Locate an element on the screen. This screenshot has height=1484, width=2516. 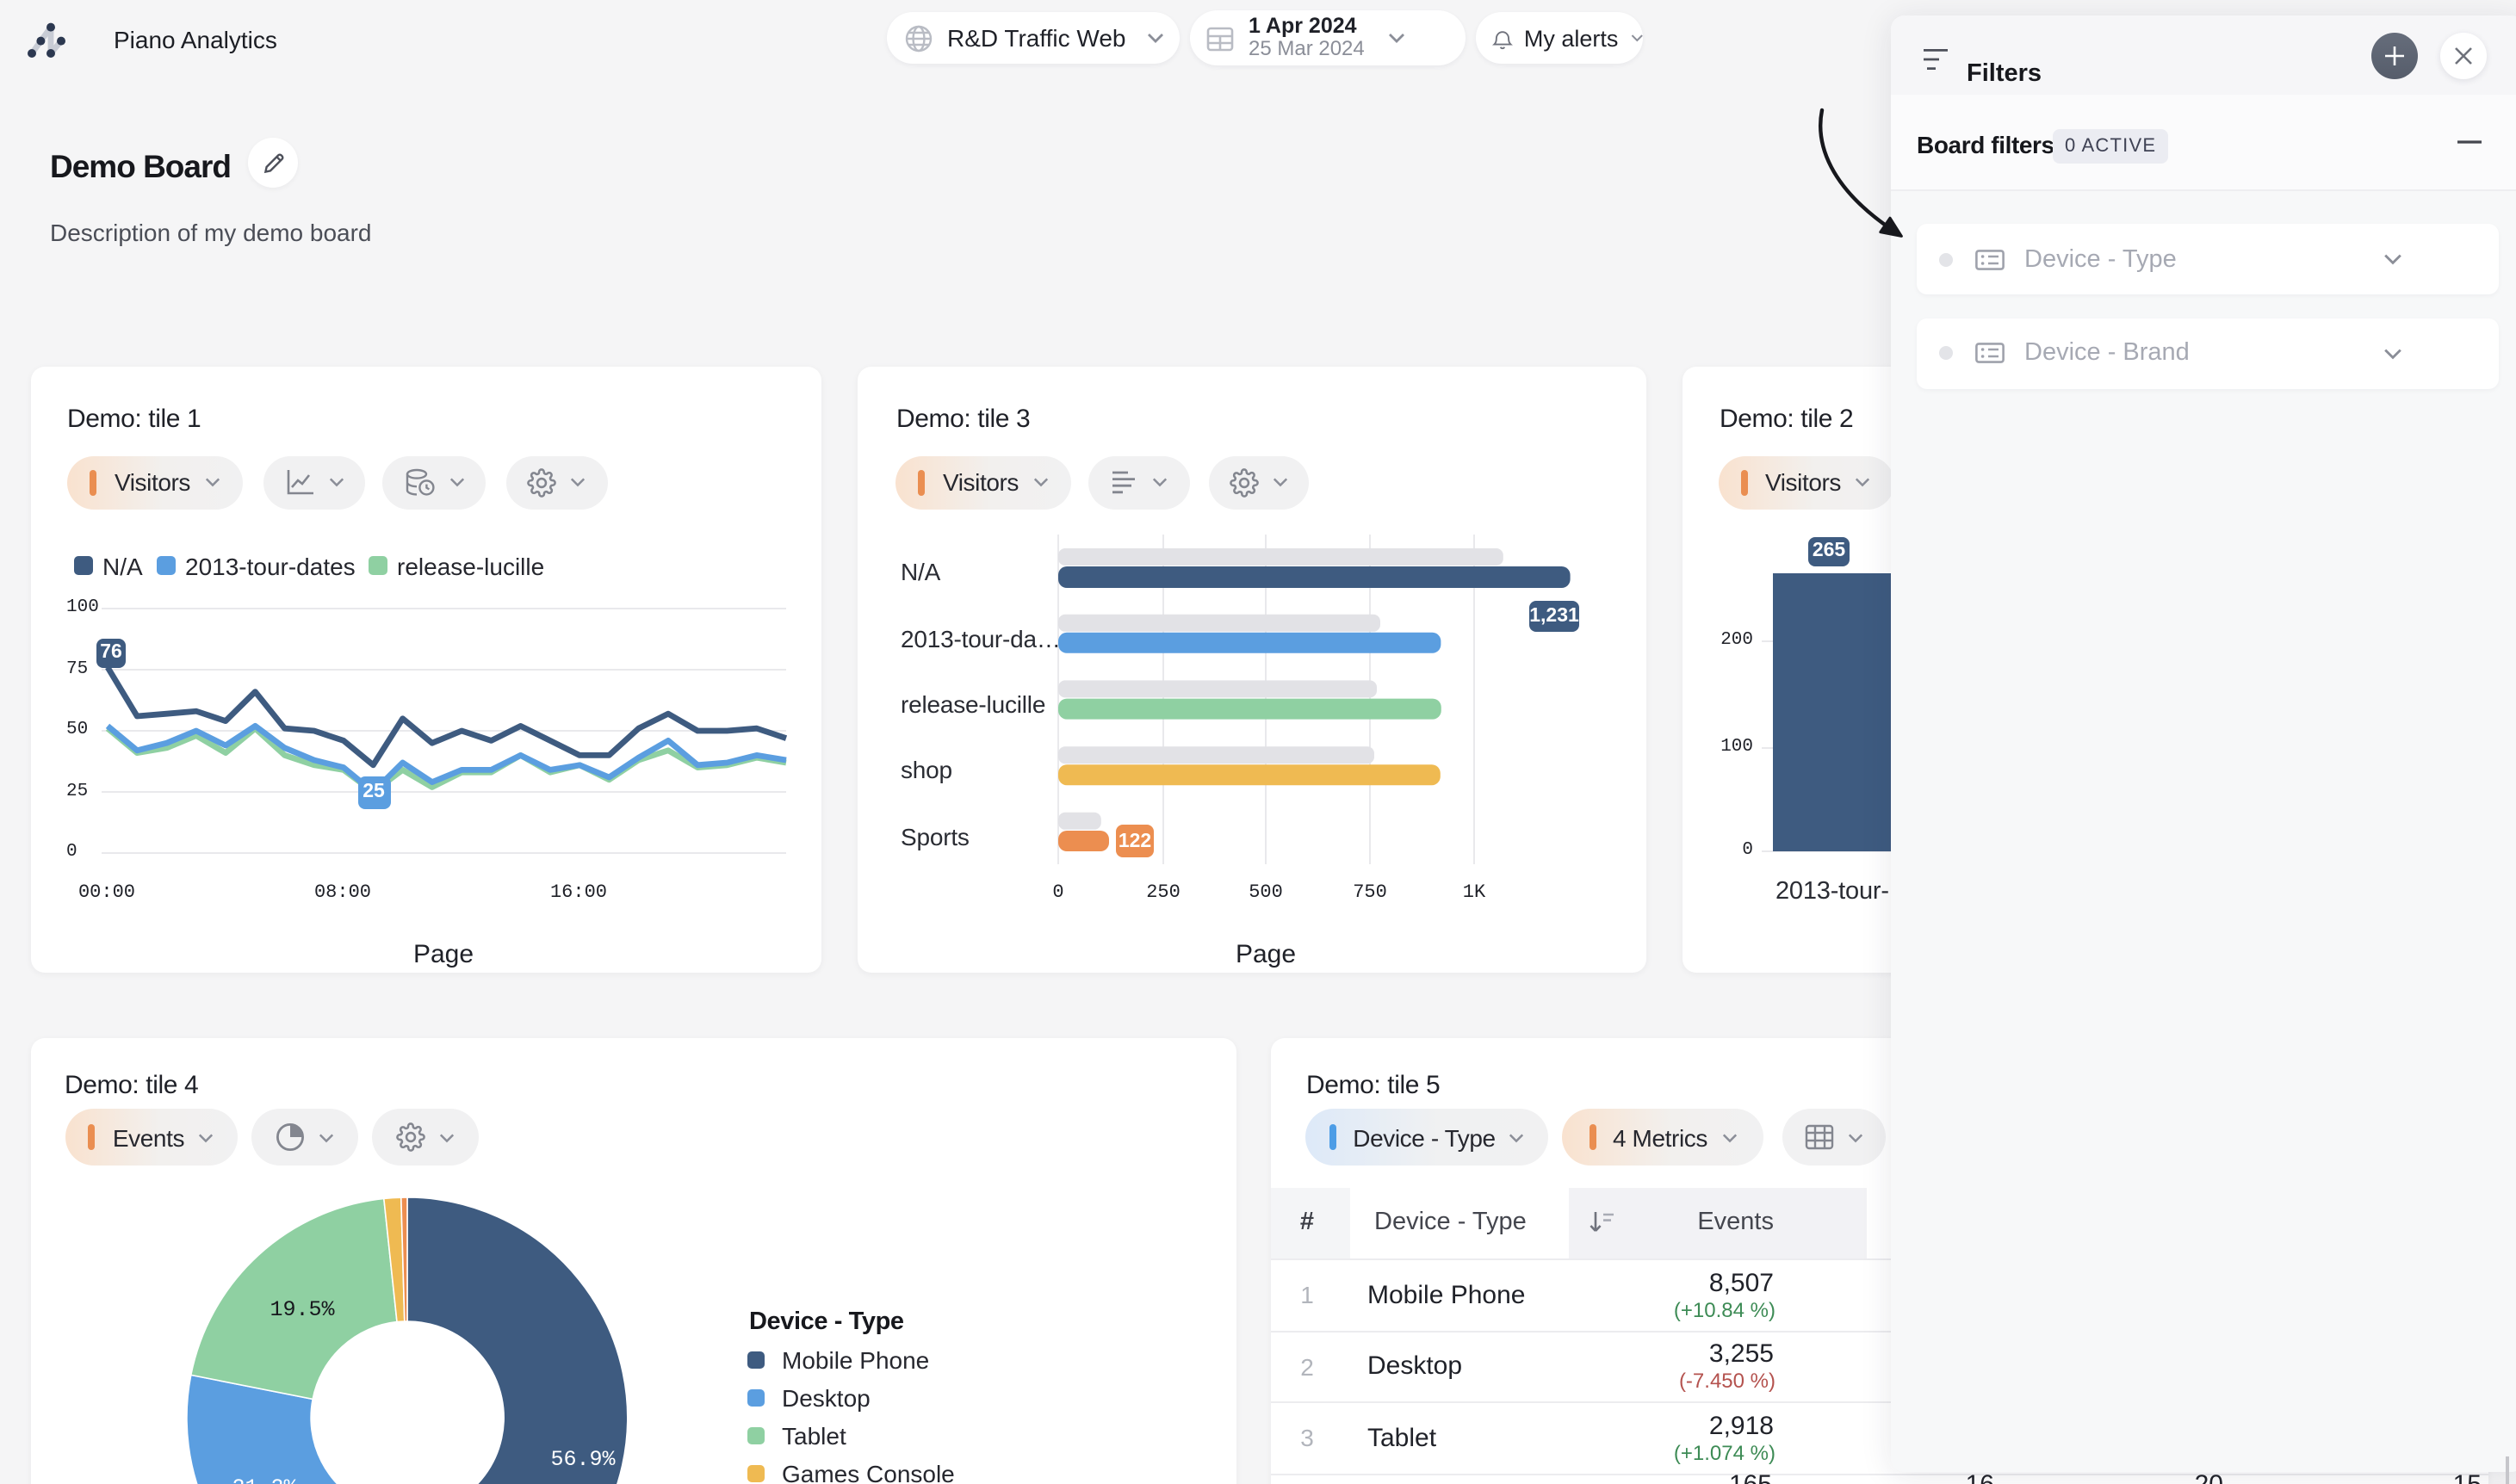
svg-text: 19.5% is located at coordinates (302, 1309).